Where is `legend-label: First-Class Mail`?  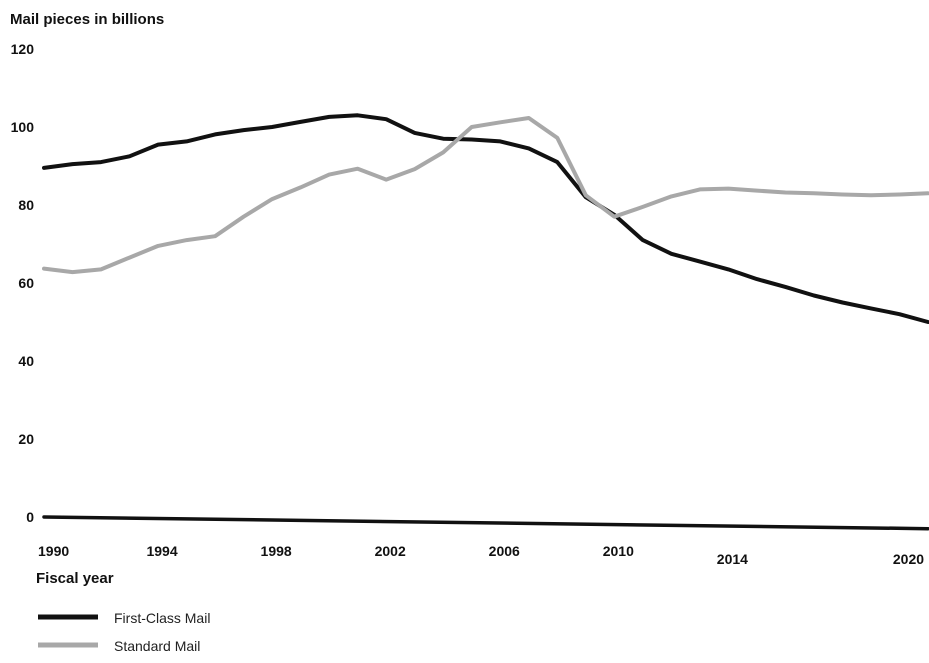 legend-label: First-Class Mail is located at coordinates (162, 618).